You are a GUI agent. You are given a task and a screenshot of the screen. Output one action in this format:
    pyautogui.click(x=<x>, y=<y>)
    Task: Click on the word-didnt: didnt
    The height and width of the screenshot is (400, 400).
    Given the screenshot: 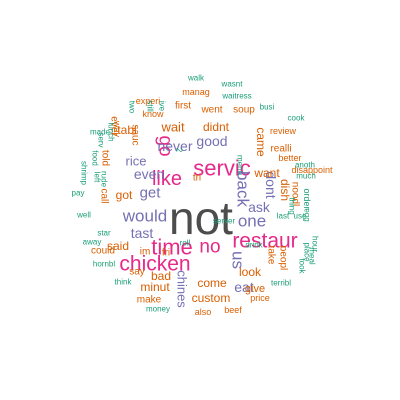 What is the action you would take?
    pyautogui.click(x=216, y=127)
    